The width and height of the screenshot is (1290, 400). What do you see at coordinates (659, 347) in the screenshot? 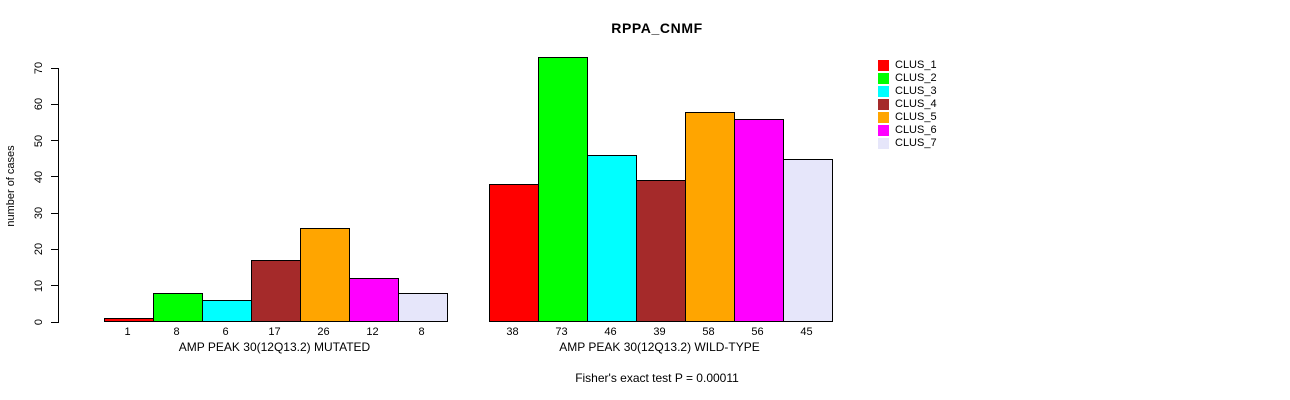
I see `x-axis-group-label: AMP PEAK 30(12Q13.2) WILD-TYPE` at bounding box center [659, 347].